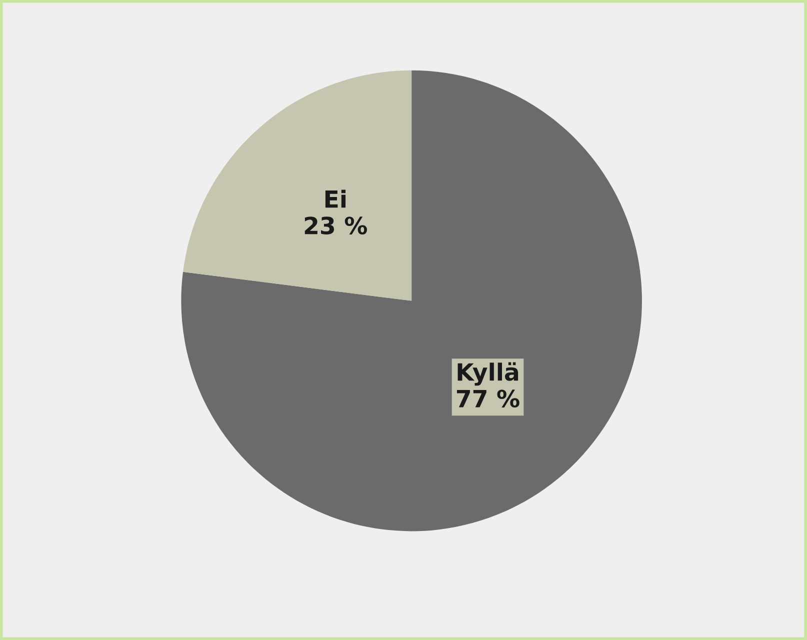 This screenshot has height=640, width=807. What do you see at coordinates (488, 374) in the screenshot?
I see `slice-label: Kyllä` at bounding box center [488, 374].